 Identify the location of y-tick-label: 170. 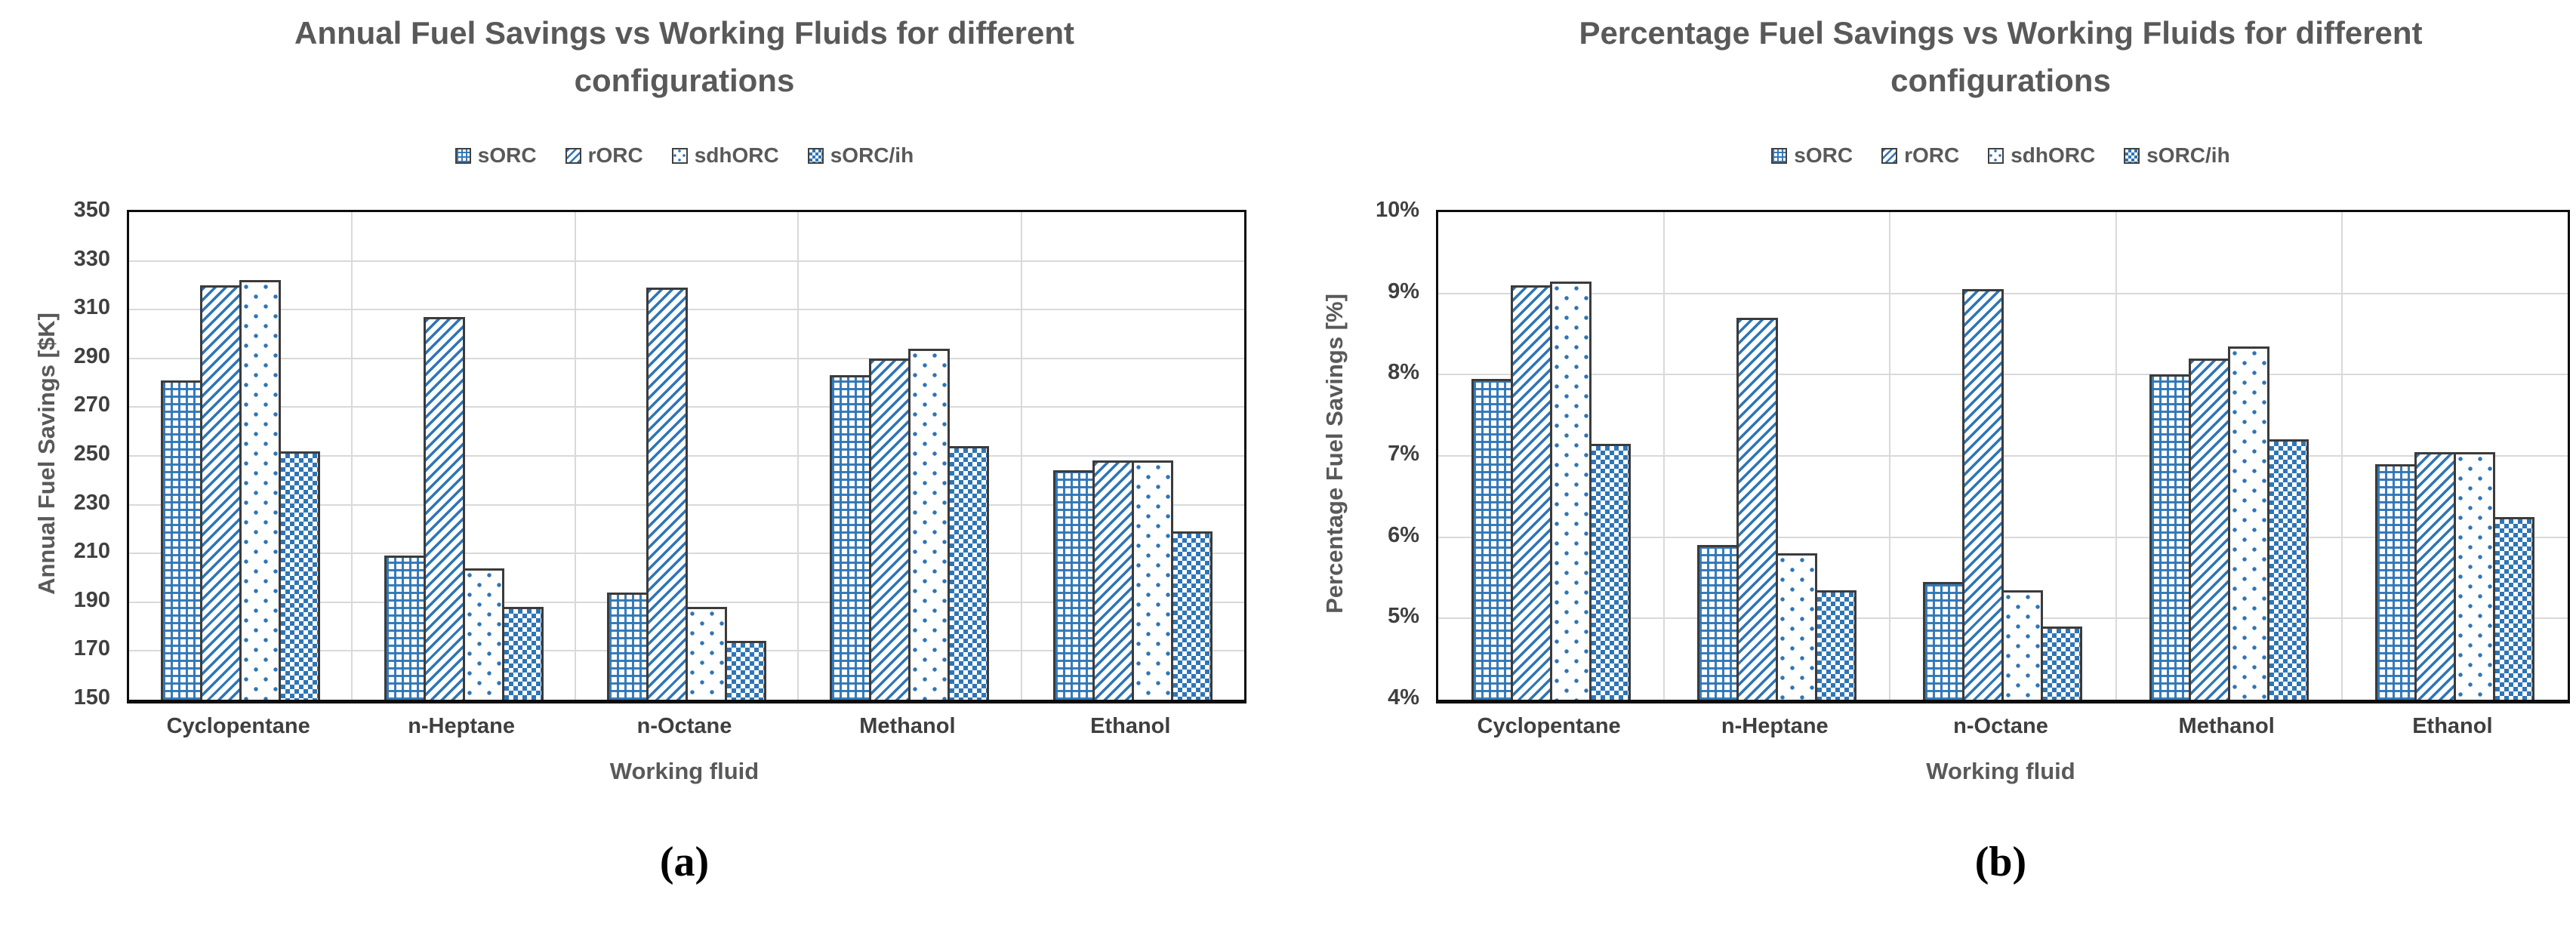
(91, 648).